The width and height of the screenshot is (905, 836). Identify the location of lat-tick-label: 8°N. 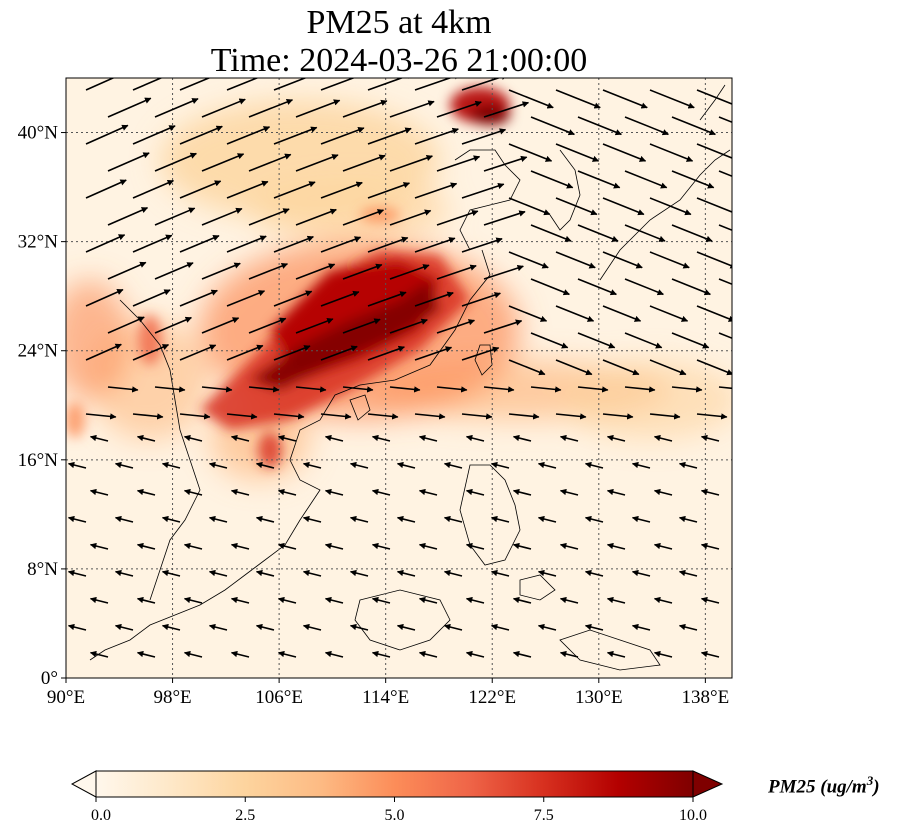
(42, 569).